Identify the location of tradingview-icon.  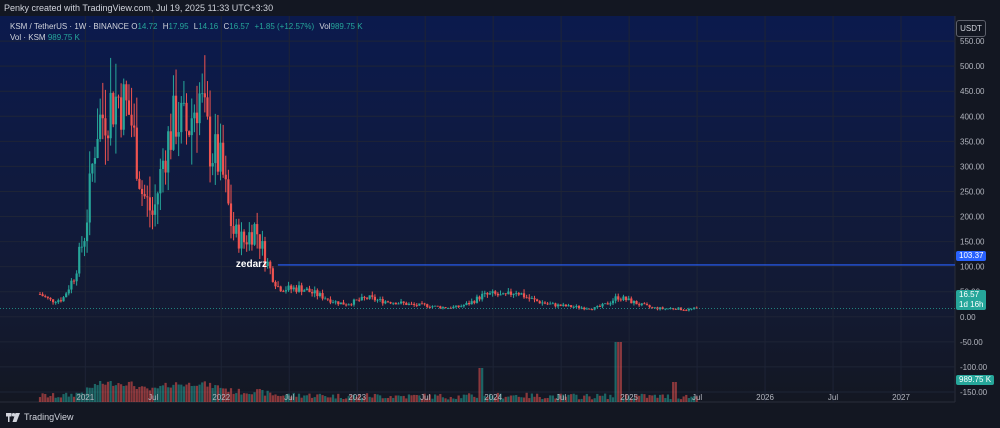
(13, 418).